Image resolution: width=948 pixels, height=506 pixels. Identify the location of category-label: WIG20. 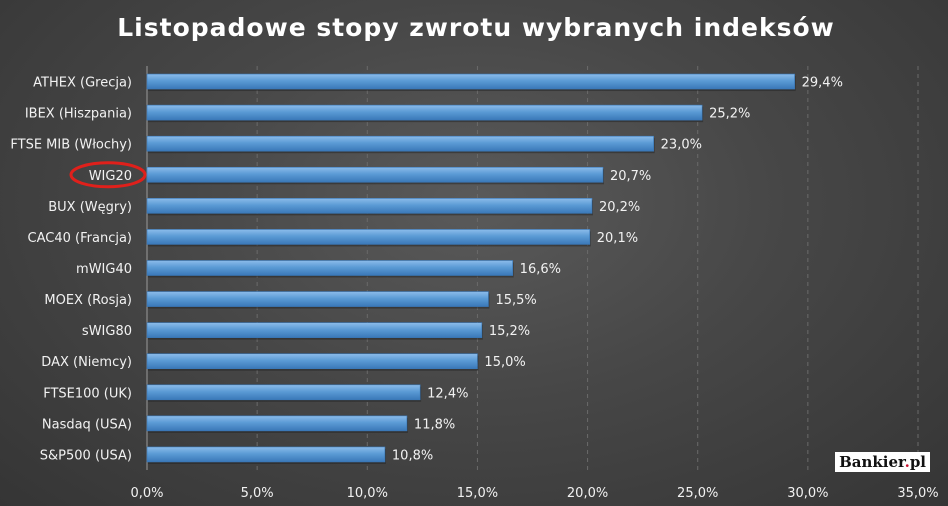
(110, 176).